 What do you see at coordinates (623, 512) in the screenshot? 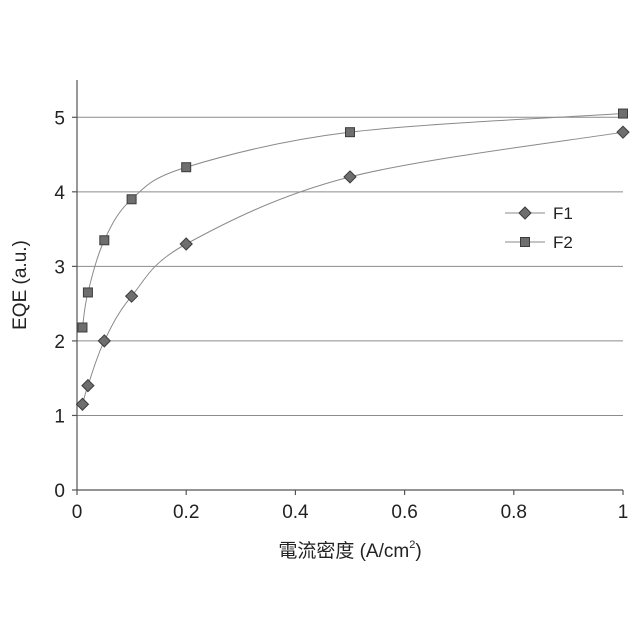
I see `x-tick-label: 1` at bounding box center [623, 512].